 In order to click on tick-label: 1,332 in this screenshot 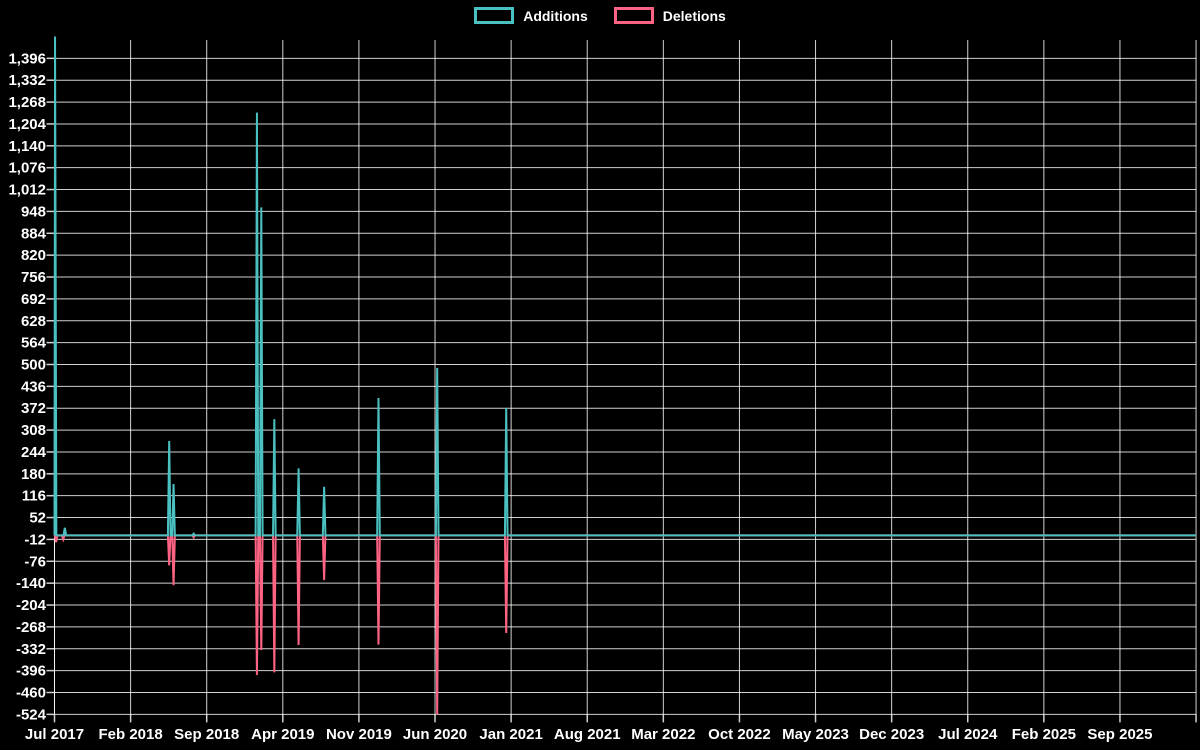, I will do `click(27, 80)`.